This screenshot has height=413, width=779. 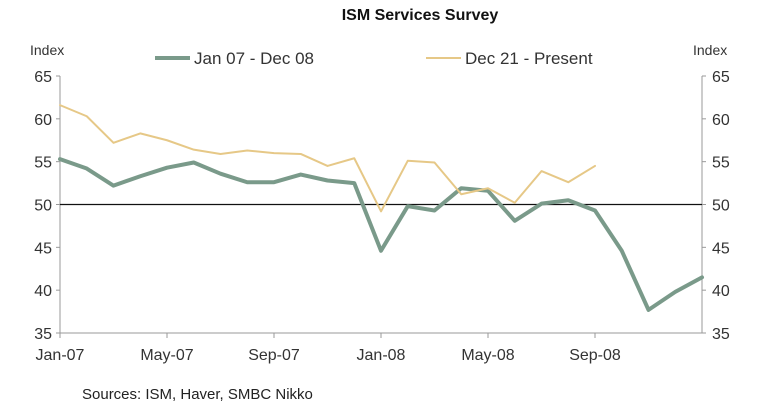 I want to click on legend-label-series-1: Jan 07 - Dec 08, so click(x=254, y=58).